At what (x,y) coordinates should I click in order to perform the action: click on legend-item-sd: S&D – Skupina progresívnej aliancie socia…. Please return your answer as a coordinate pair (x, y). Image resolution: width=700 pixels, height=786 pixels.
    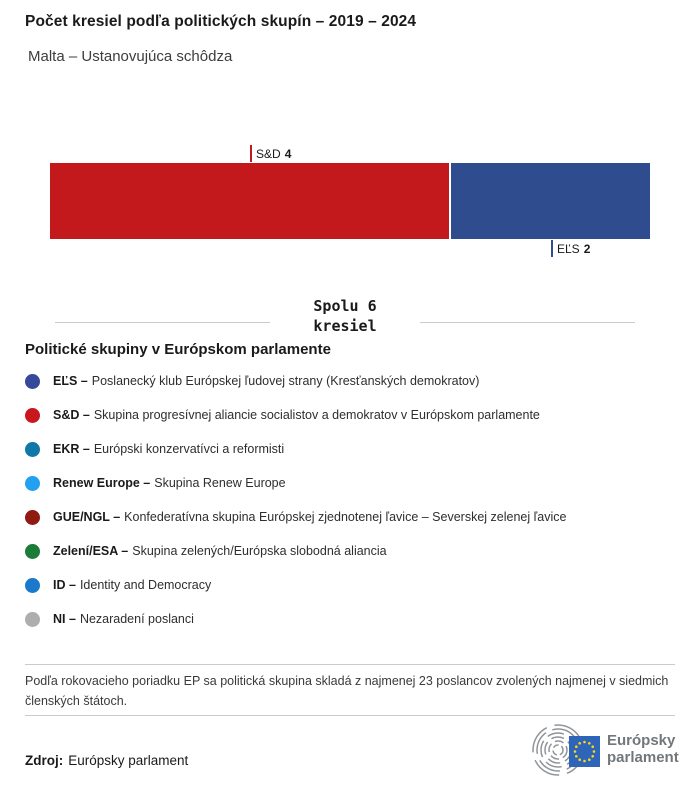
    Looking at the image, I should click on (355, 415).